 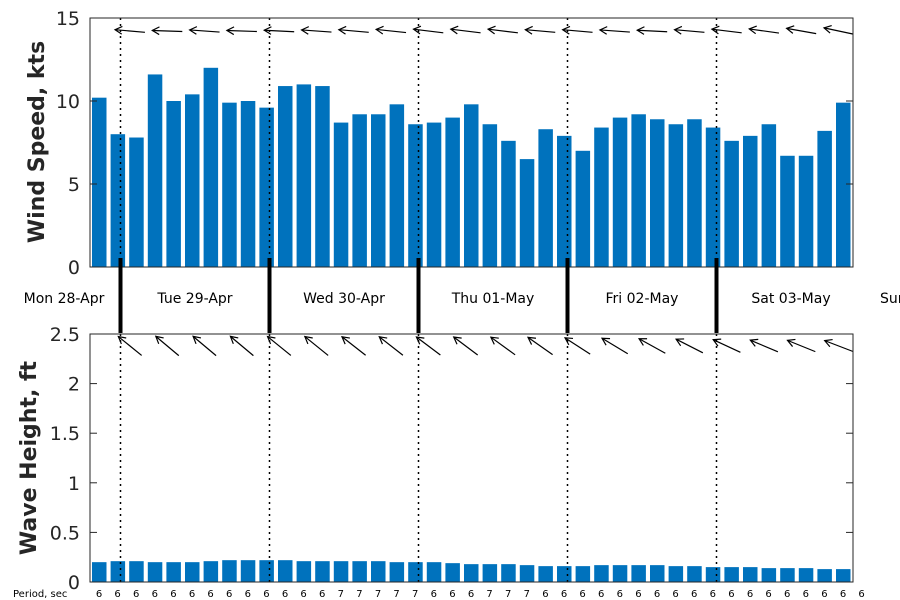 What do you see at coordinates (65, 434) in the screenshot?
I see `wave-y-tick-label: 1.5` at bounding box center [65, 434].